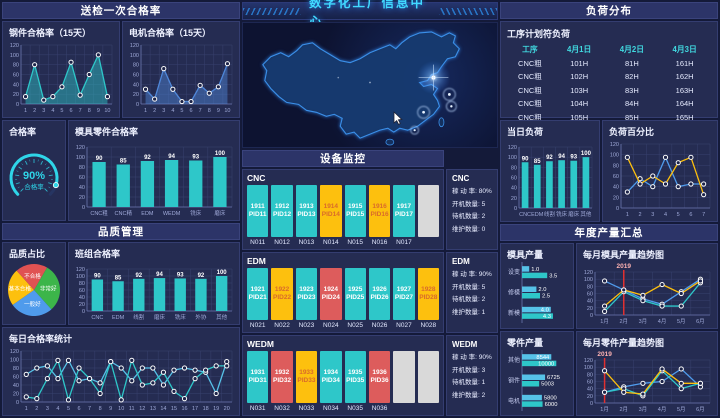  What do you see at coordinates (331, 294) in the screenshot?
I see `machine-block: 1924 PID24` at bounding box center [331, 294].